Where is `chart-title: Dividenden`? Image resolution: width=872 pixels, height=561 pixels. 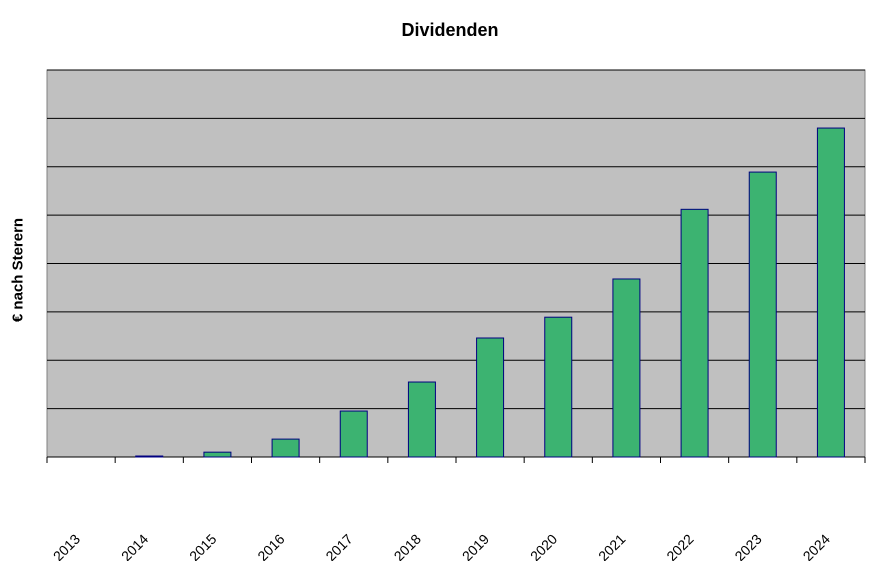 chart-title: Dividenden is located at coordinates (450, 30).